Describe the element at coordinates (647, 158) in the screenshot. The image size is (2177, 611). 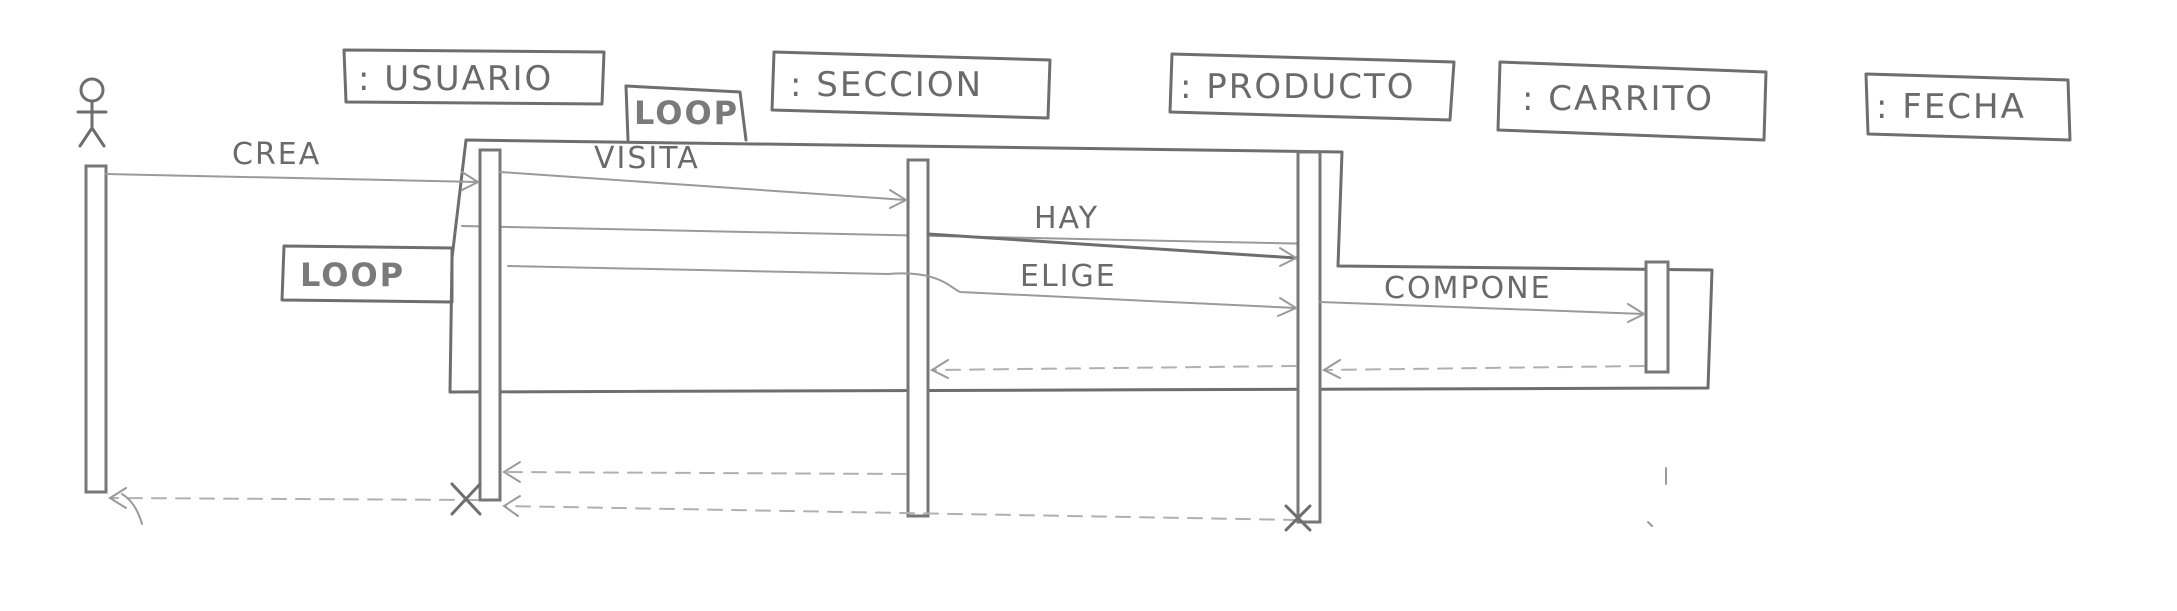
I see `message-label-visita: VISITA` at that location.